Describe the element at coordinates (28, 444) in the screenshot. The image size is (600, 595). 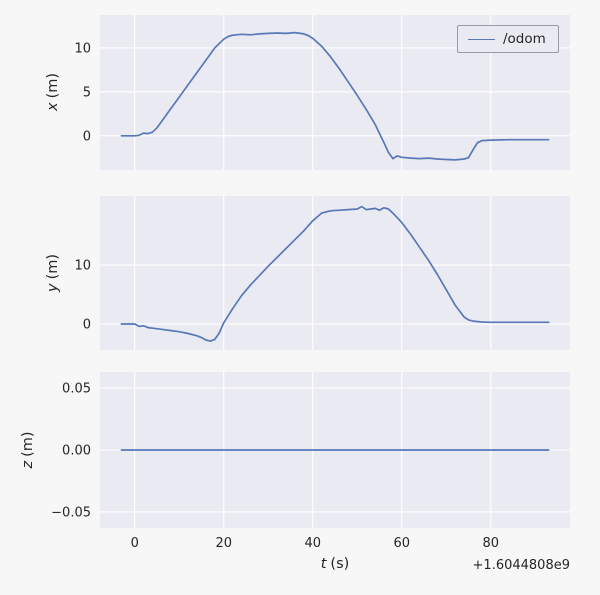
I see `y-axis-label-z-unit: (m)` at that location.